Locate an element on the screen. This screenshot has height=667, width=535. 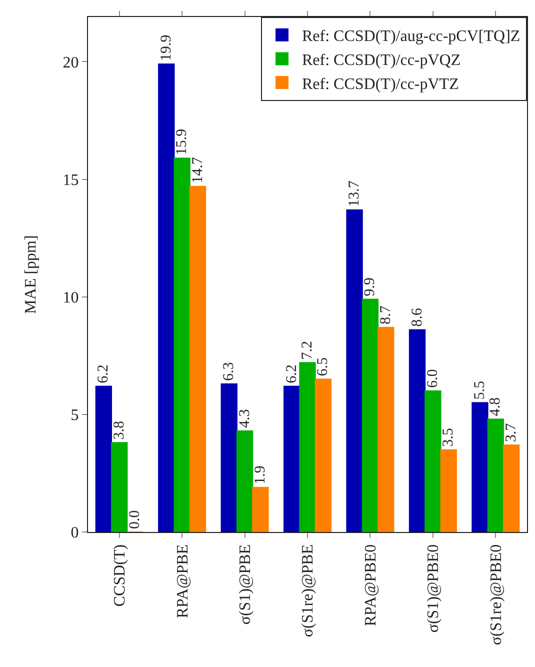
data-label: 3.7 is located at coordinates (511, 432).